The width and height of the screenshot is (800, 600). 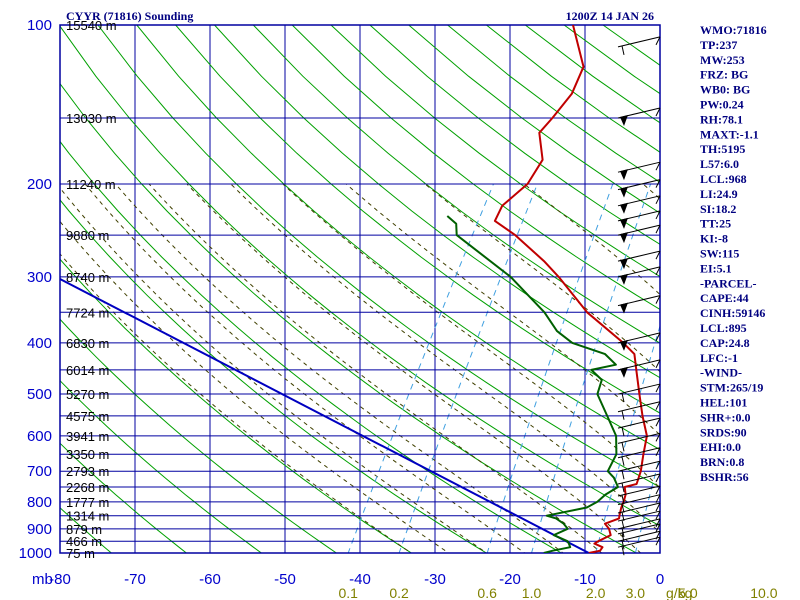 I want to click on height-label: 9880 m, so click(x=87, y=235).